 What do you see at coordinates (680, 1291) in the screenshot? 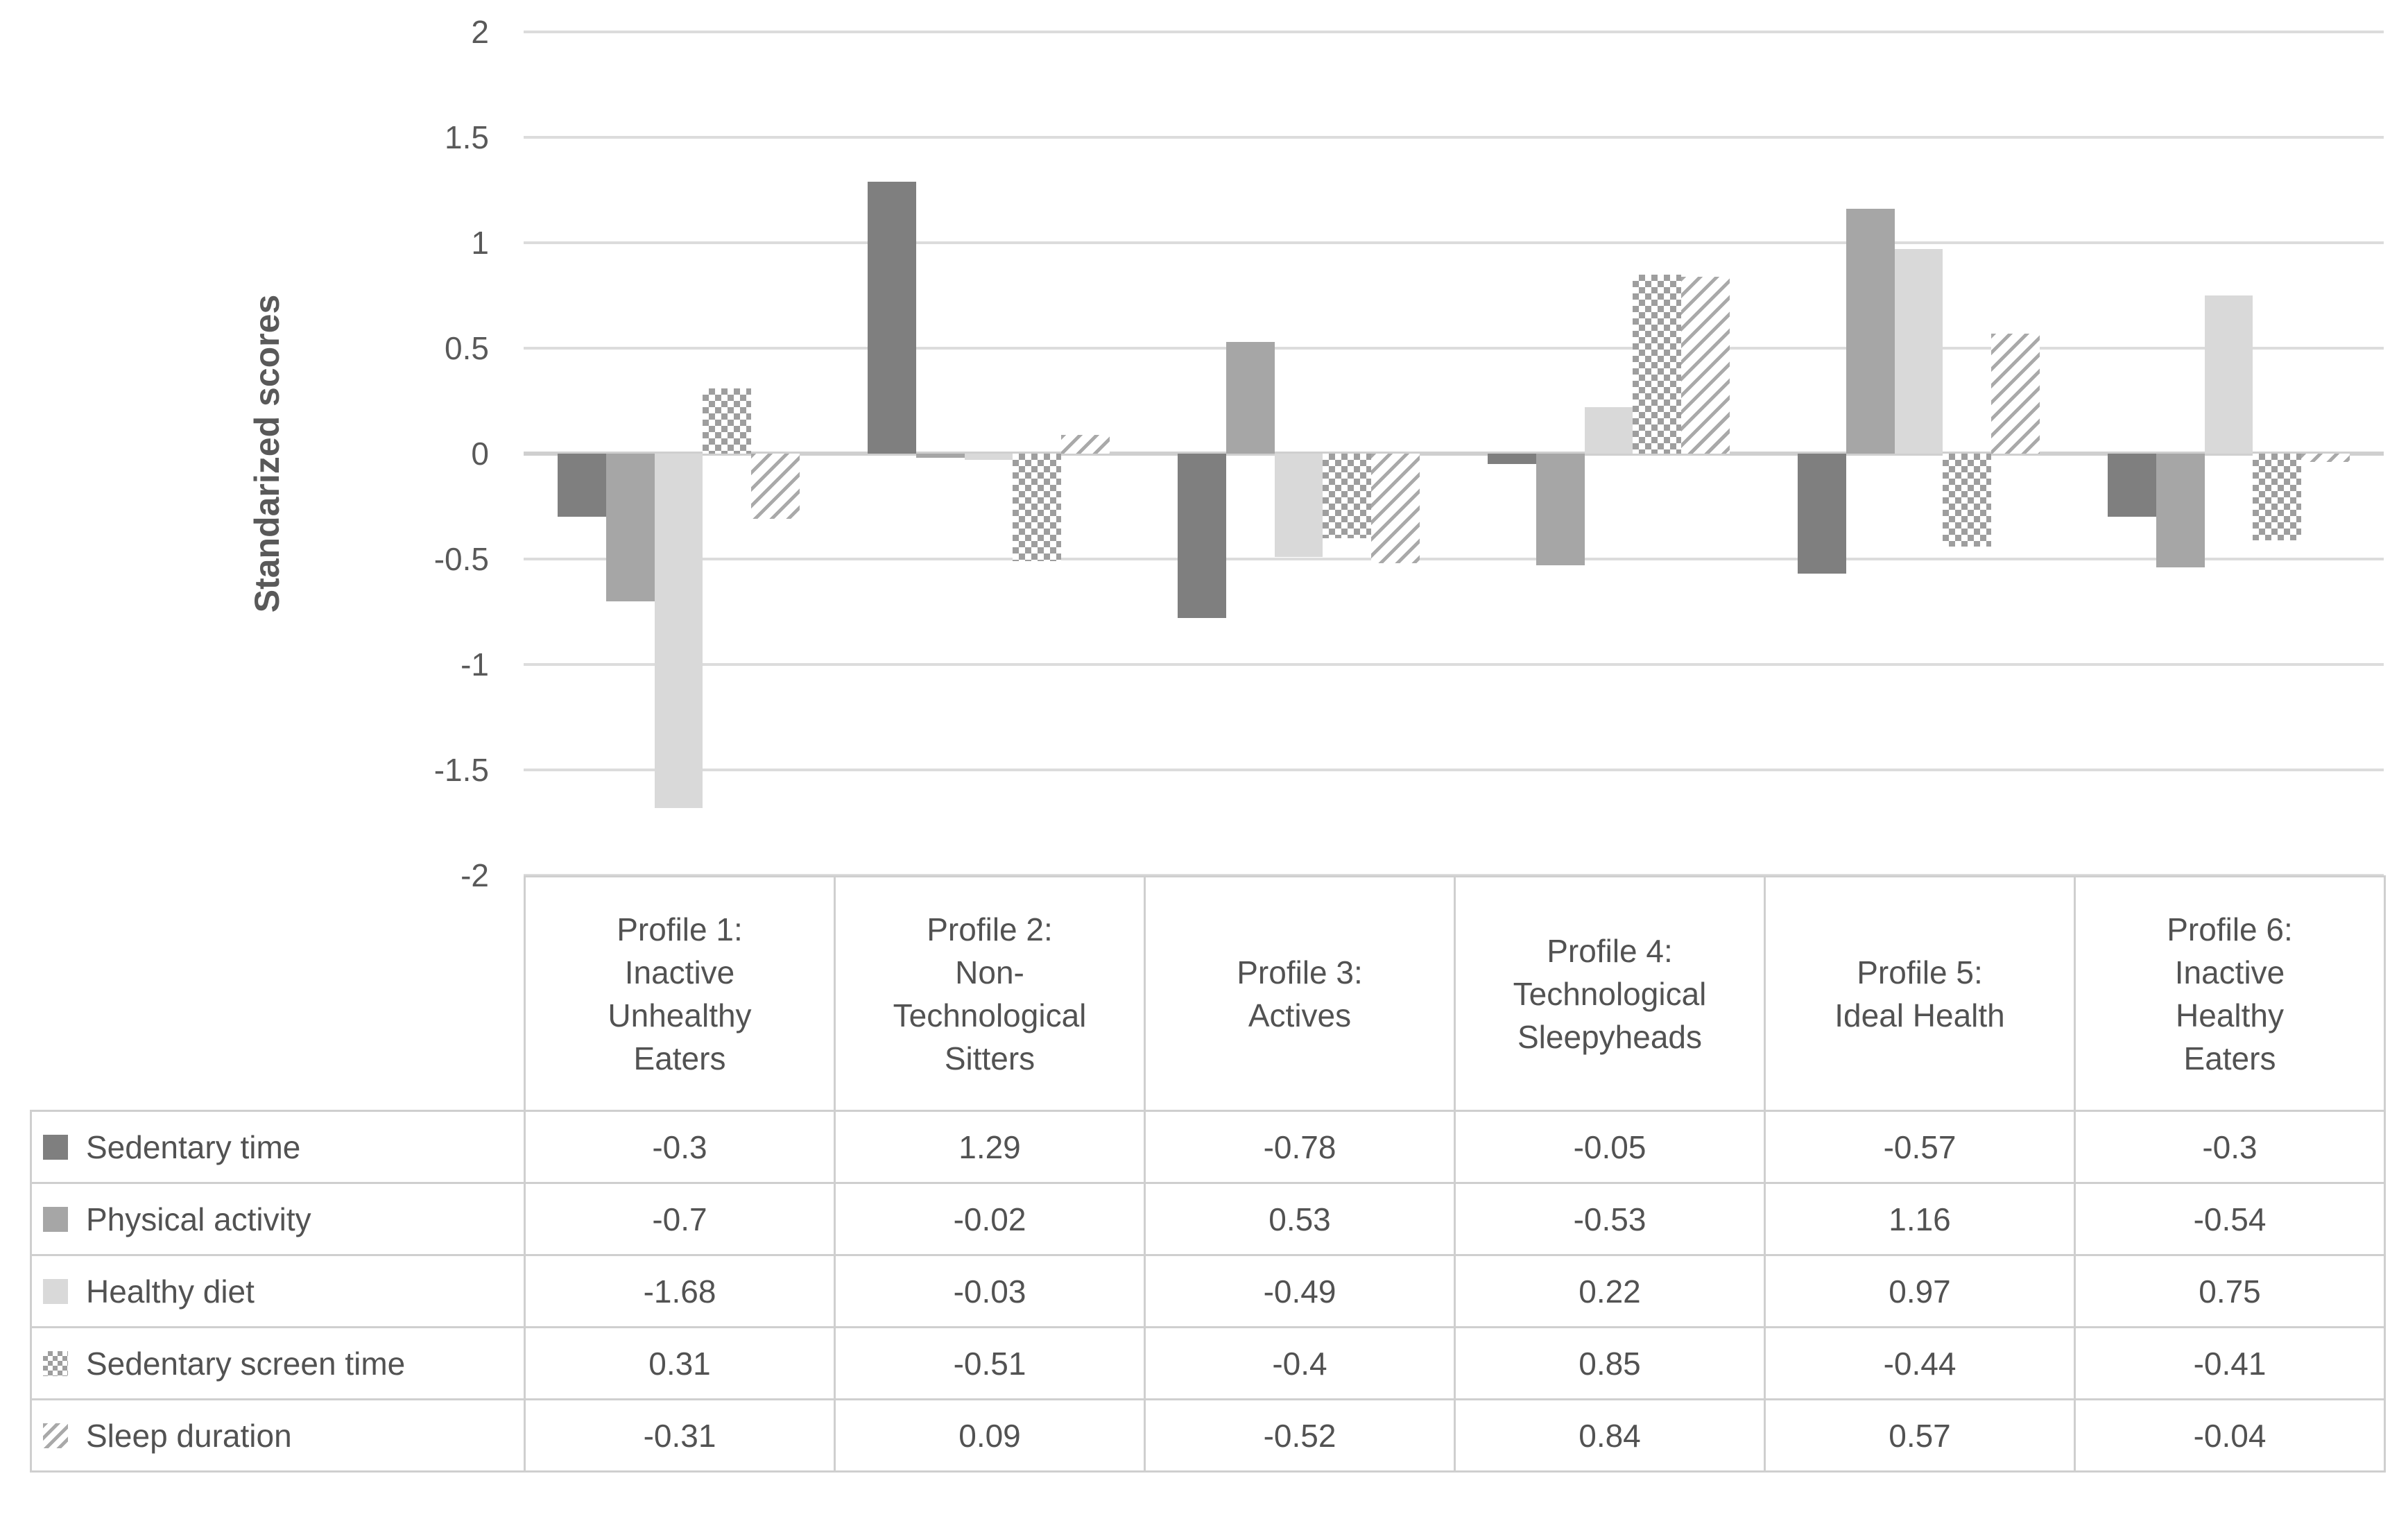
I see `table-value-cell: -1.68` at bounding box center [680, 1291].